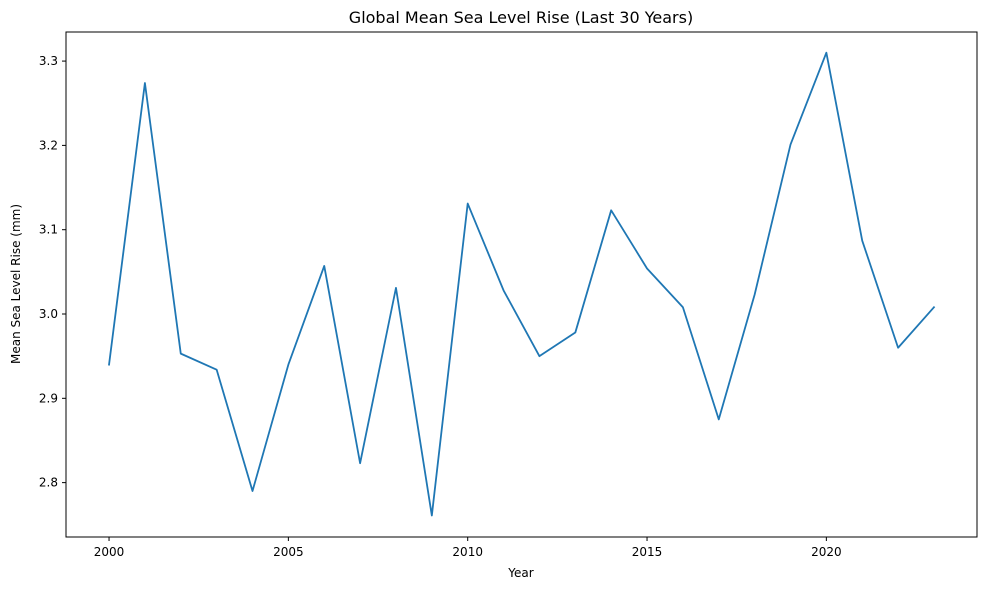  I want to click on y-tick-label: 2.8, so click(48, 483).